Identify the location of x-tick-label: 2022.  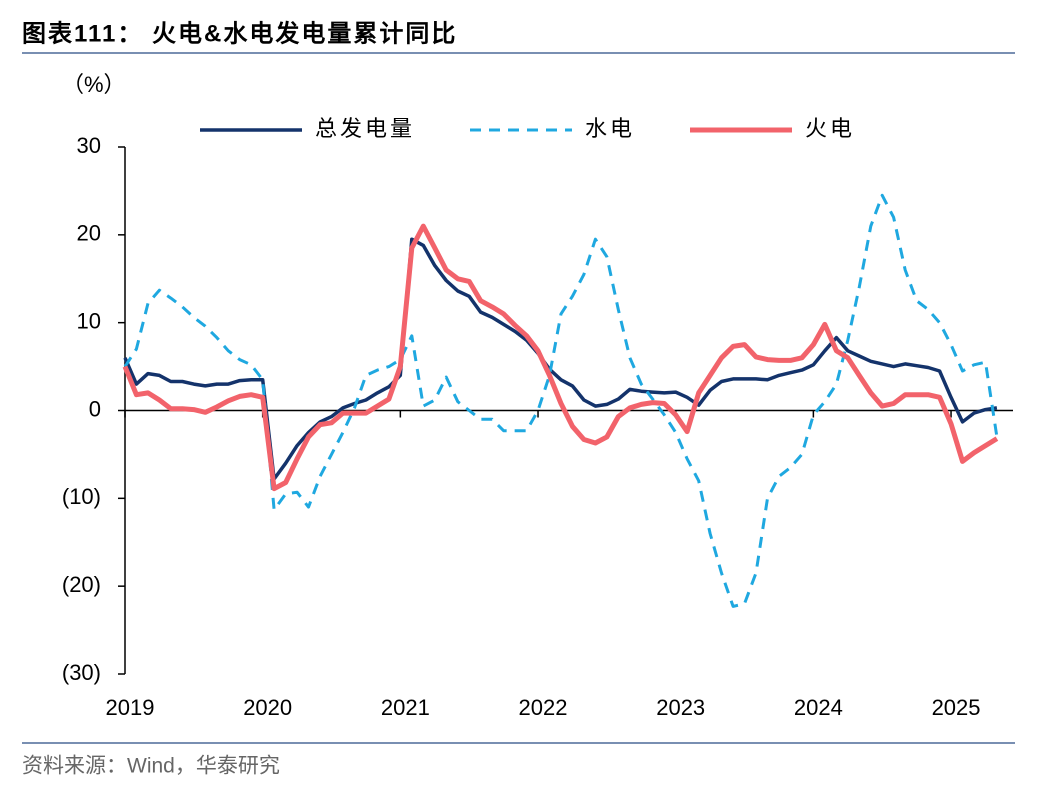
(543, 707).